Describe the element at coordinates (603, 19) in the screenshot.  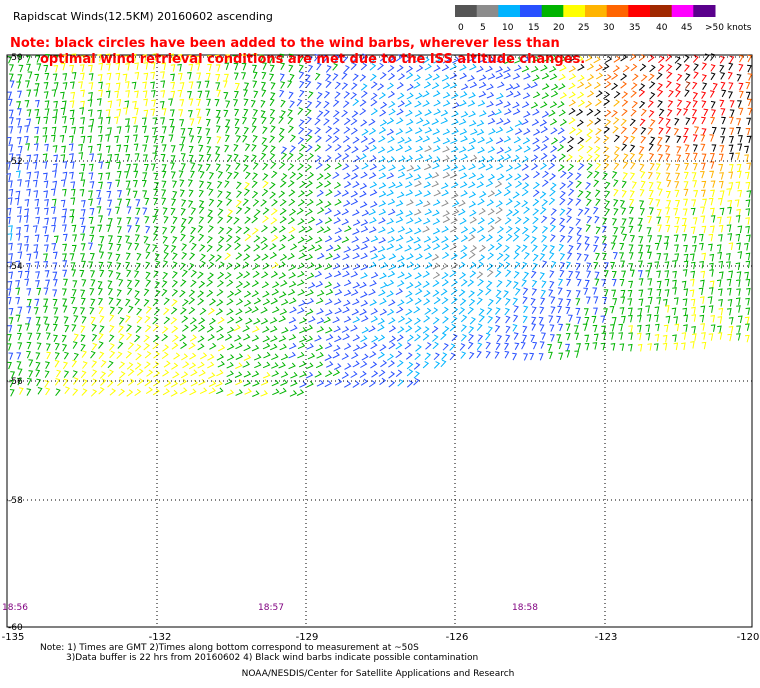
I see `wind-speed-legend: 0 5 10 15 20 25 30 35 40 45 >50 knots` at that location.